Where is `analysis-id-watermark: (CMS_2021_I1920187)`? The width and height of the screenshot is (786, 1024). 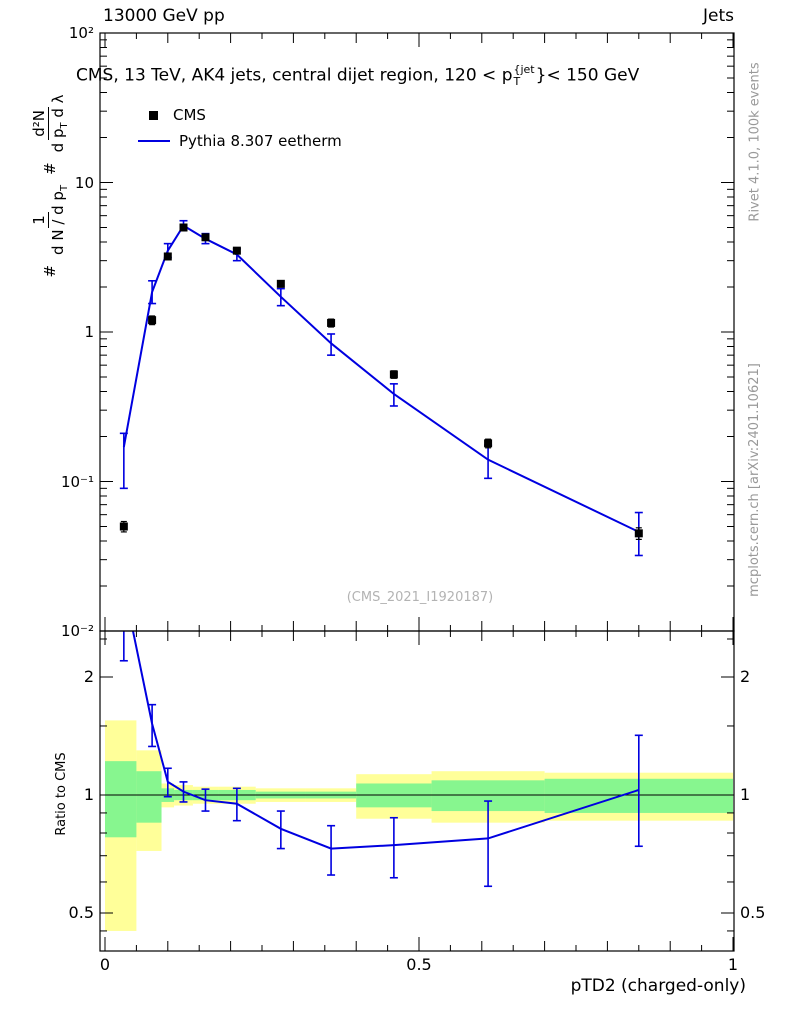
analysis-id-watermark: (CMS_2021_I1920187) is located at coordinates (420, 597).